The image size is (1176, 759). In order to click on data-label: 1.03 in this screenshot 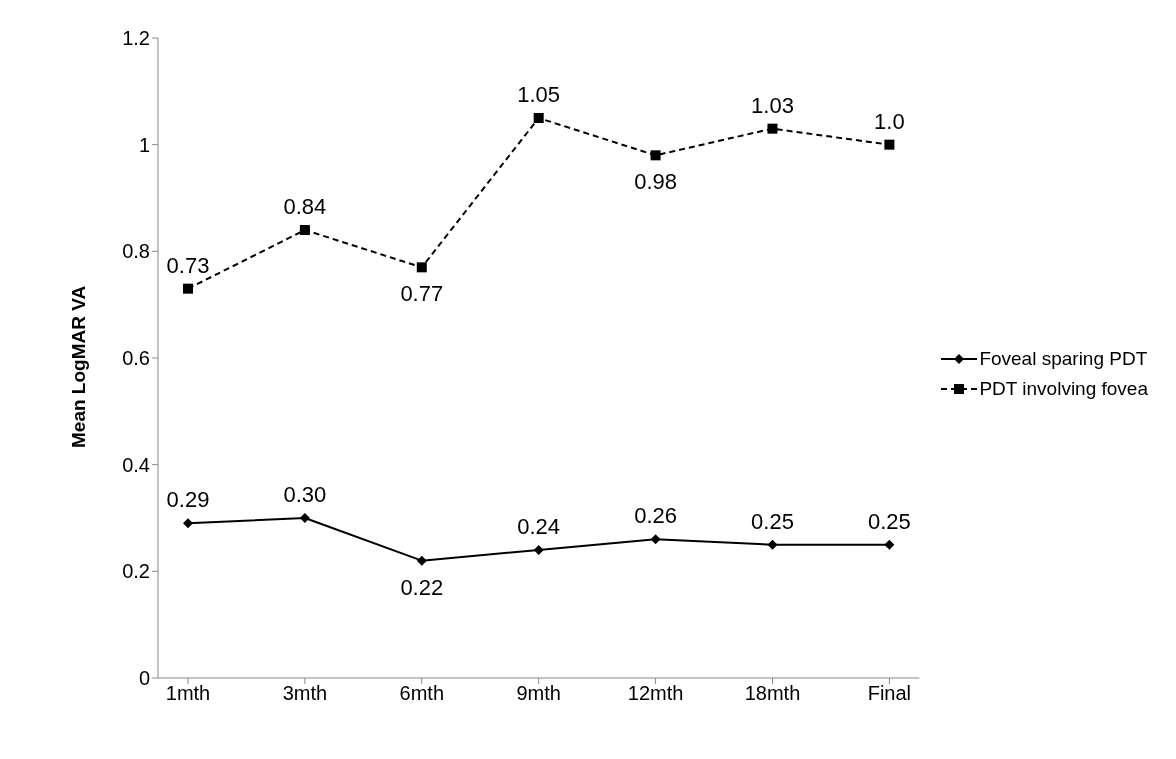, I will do `click(772, 105)`.